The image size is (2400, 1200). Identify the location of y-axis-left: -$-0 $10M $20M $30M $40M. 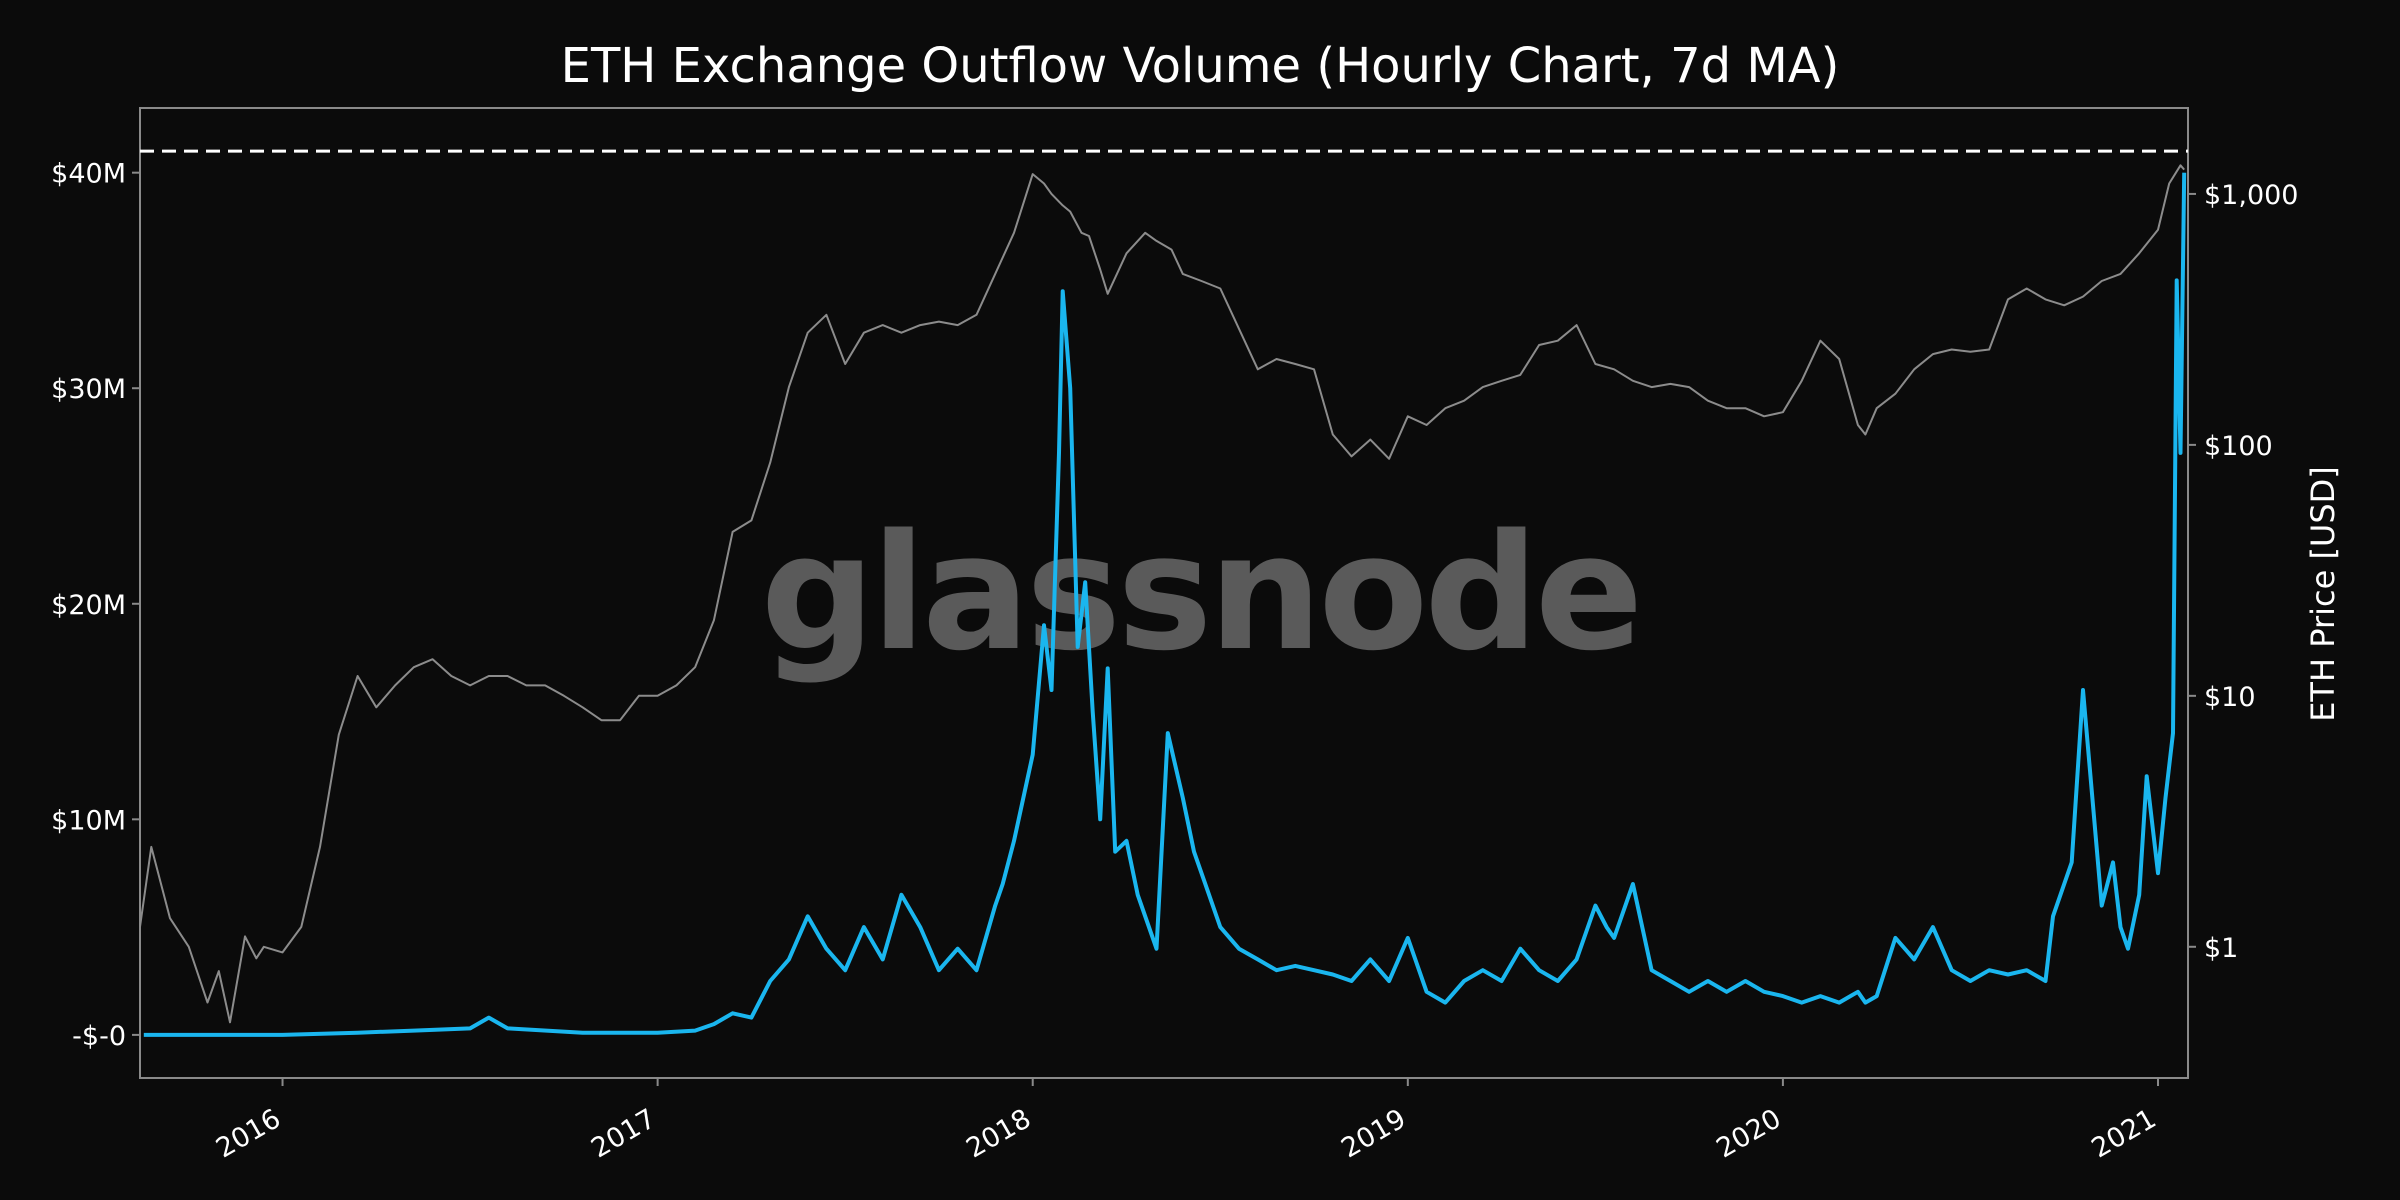
(95, 605).